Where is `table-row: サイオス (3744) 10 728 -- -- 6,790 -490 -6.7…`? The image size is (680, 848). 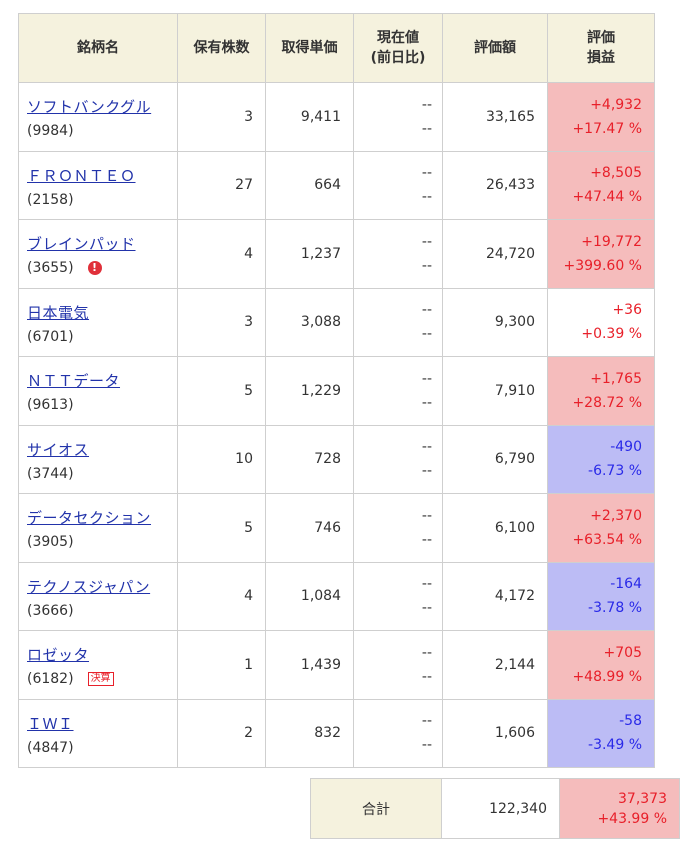 table-row: サイオス (3744) 10 728 -- -- 6,790 -490 -6.7… is located at coordinates (336, 459).